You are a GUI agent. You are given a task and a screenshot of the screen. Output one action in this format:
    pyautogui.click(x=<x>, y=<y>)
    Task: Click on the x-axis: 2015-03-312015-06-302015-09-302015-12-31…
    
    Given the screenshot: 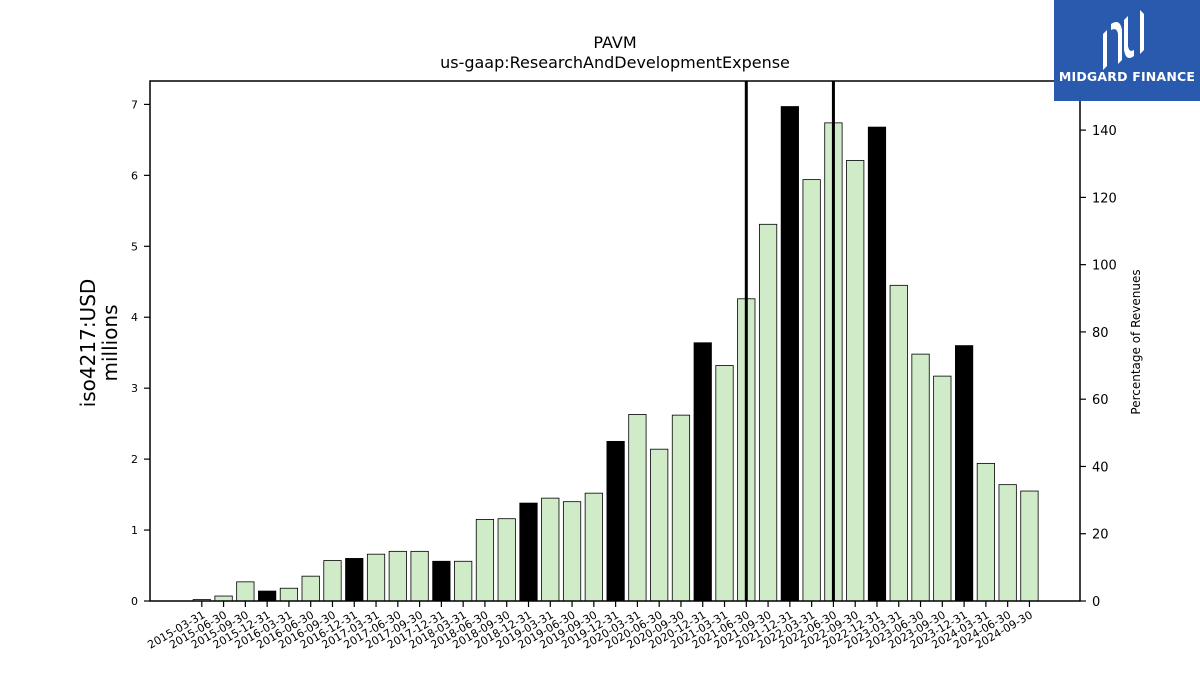 What is the action you would take?
    pyautogui.click(x=590, y=626)
    